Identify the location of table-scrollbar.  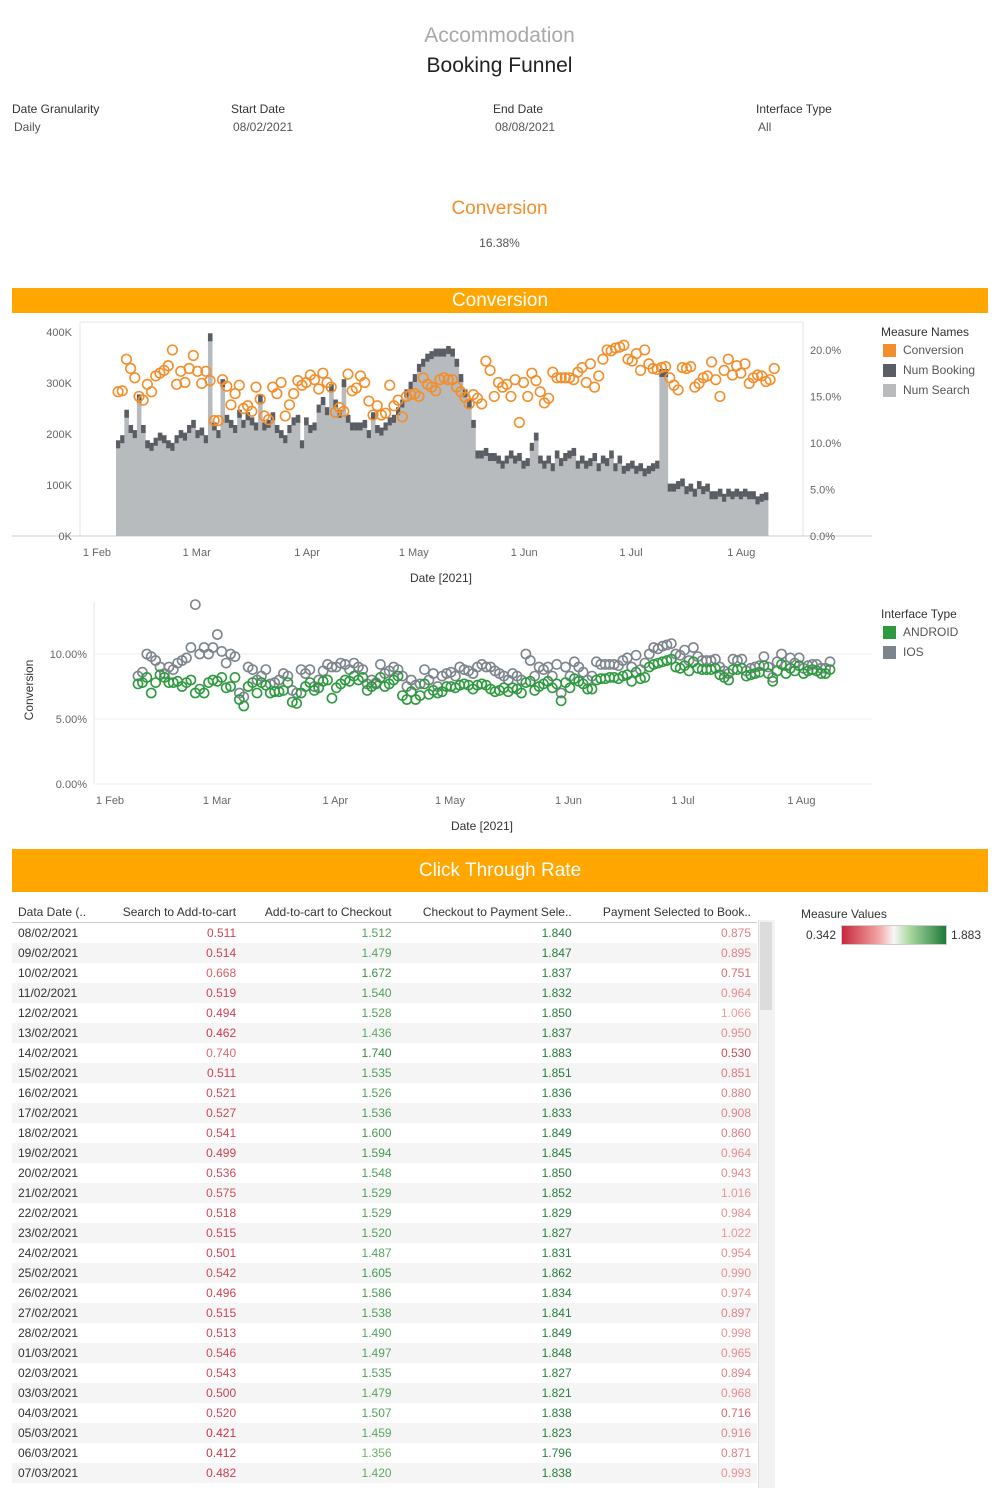
(766, 1204).